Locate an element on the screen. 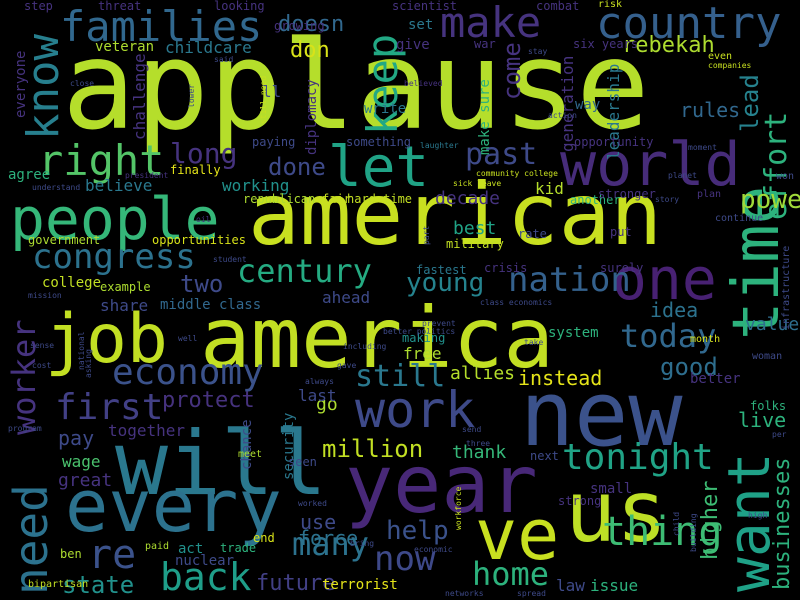  word-make-sure: make sure is located at coordinates (485, 117).